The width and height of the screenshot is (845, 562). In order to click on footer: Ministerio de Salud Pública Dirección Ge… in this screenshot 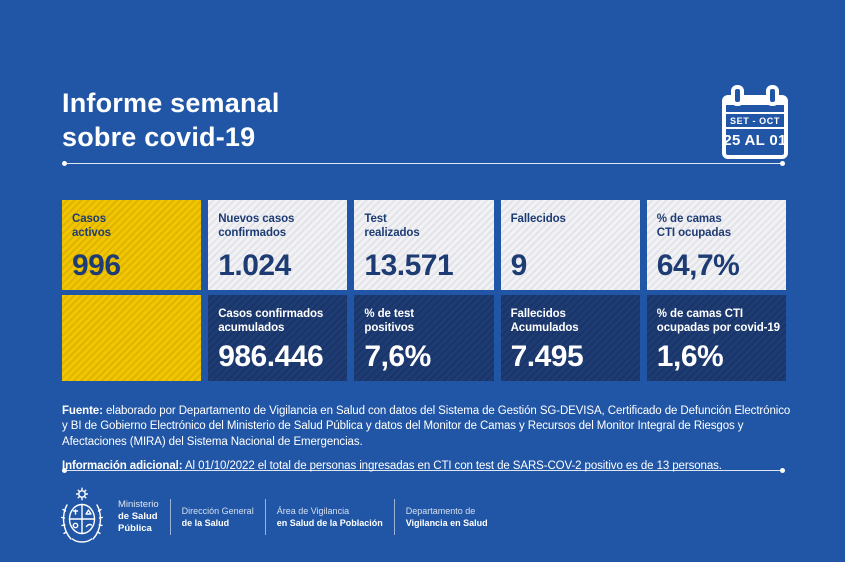, I will do `click(273, 517)`.